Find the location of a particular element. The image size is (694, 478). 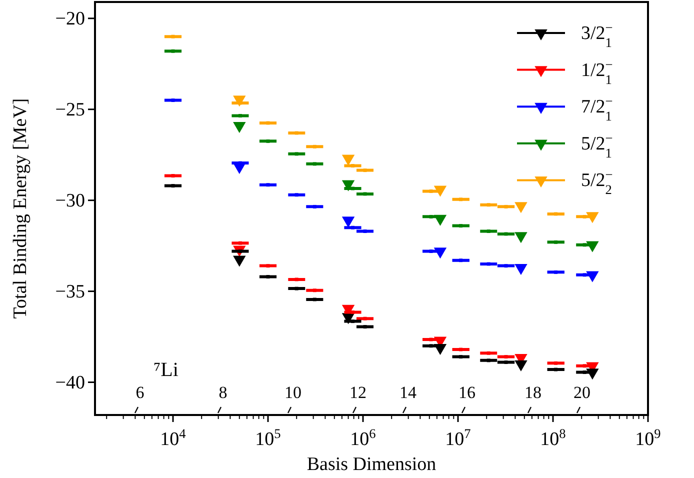

y-axis-title: Total Binding Energy [MeV] is located at coordinates (20, 208).